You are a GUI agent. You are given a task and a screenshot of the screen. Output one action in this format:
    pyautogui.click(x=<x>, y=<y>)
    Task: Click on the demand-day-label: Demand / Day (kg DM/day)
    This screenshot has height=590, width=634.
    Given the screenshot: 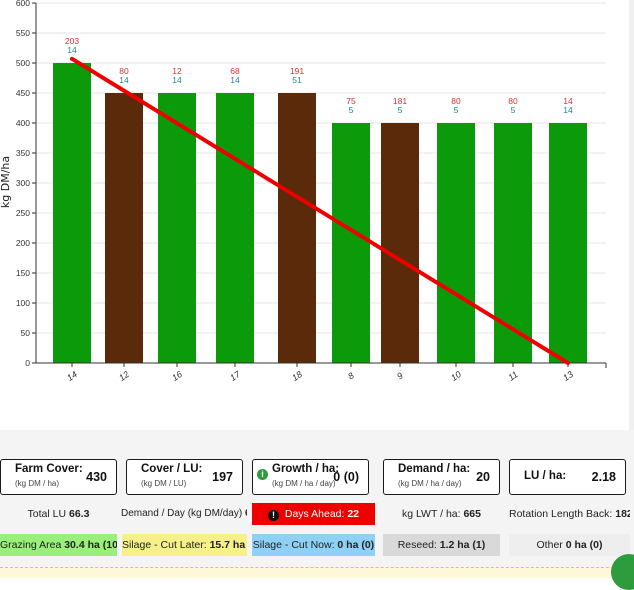 What is the action you would take?
    pyautogui.click(x=182, y=513)
    